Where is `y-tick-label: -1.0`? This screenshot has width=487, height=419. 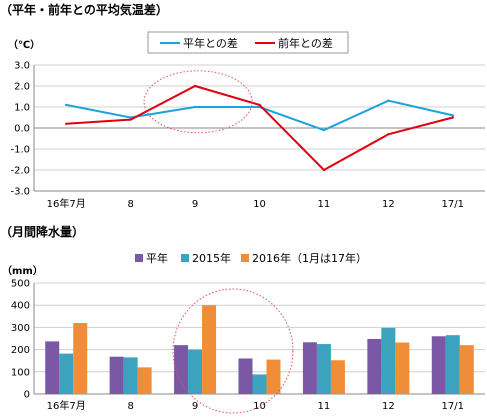 y-tick-label: -1.0 is located at coordinates (20, 150).